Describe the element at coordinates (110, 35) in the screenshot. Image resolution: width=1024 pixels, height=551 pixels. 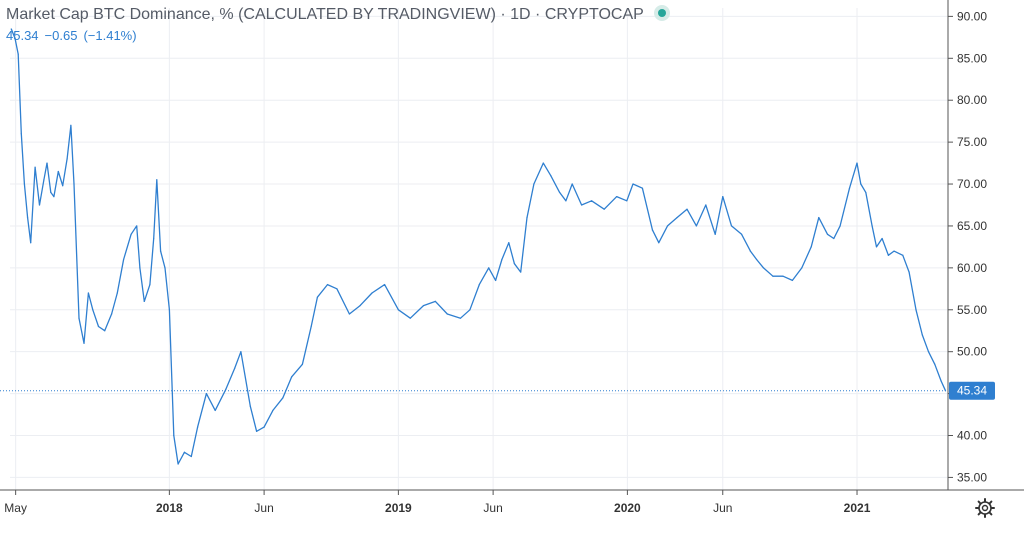
I see `change-percent: (−1.41%)` at that location.